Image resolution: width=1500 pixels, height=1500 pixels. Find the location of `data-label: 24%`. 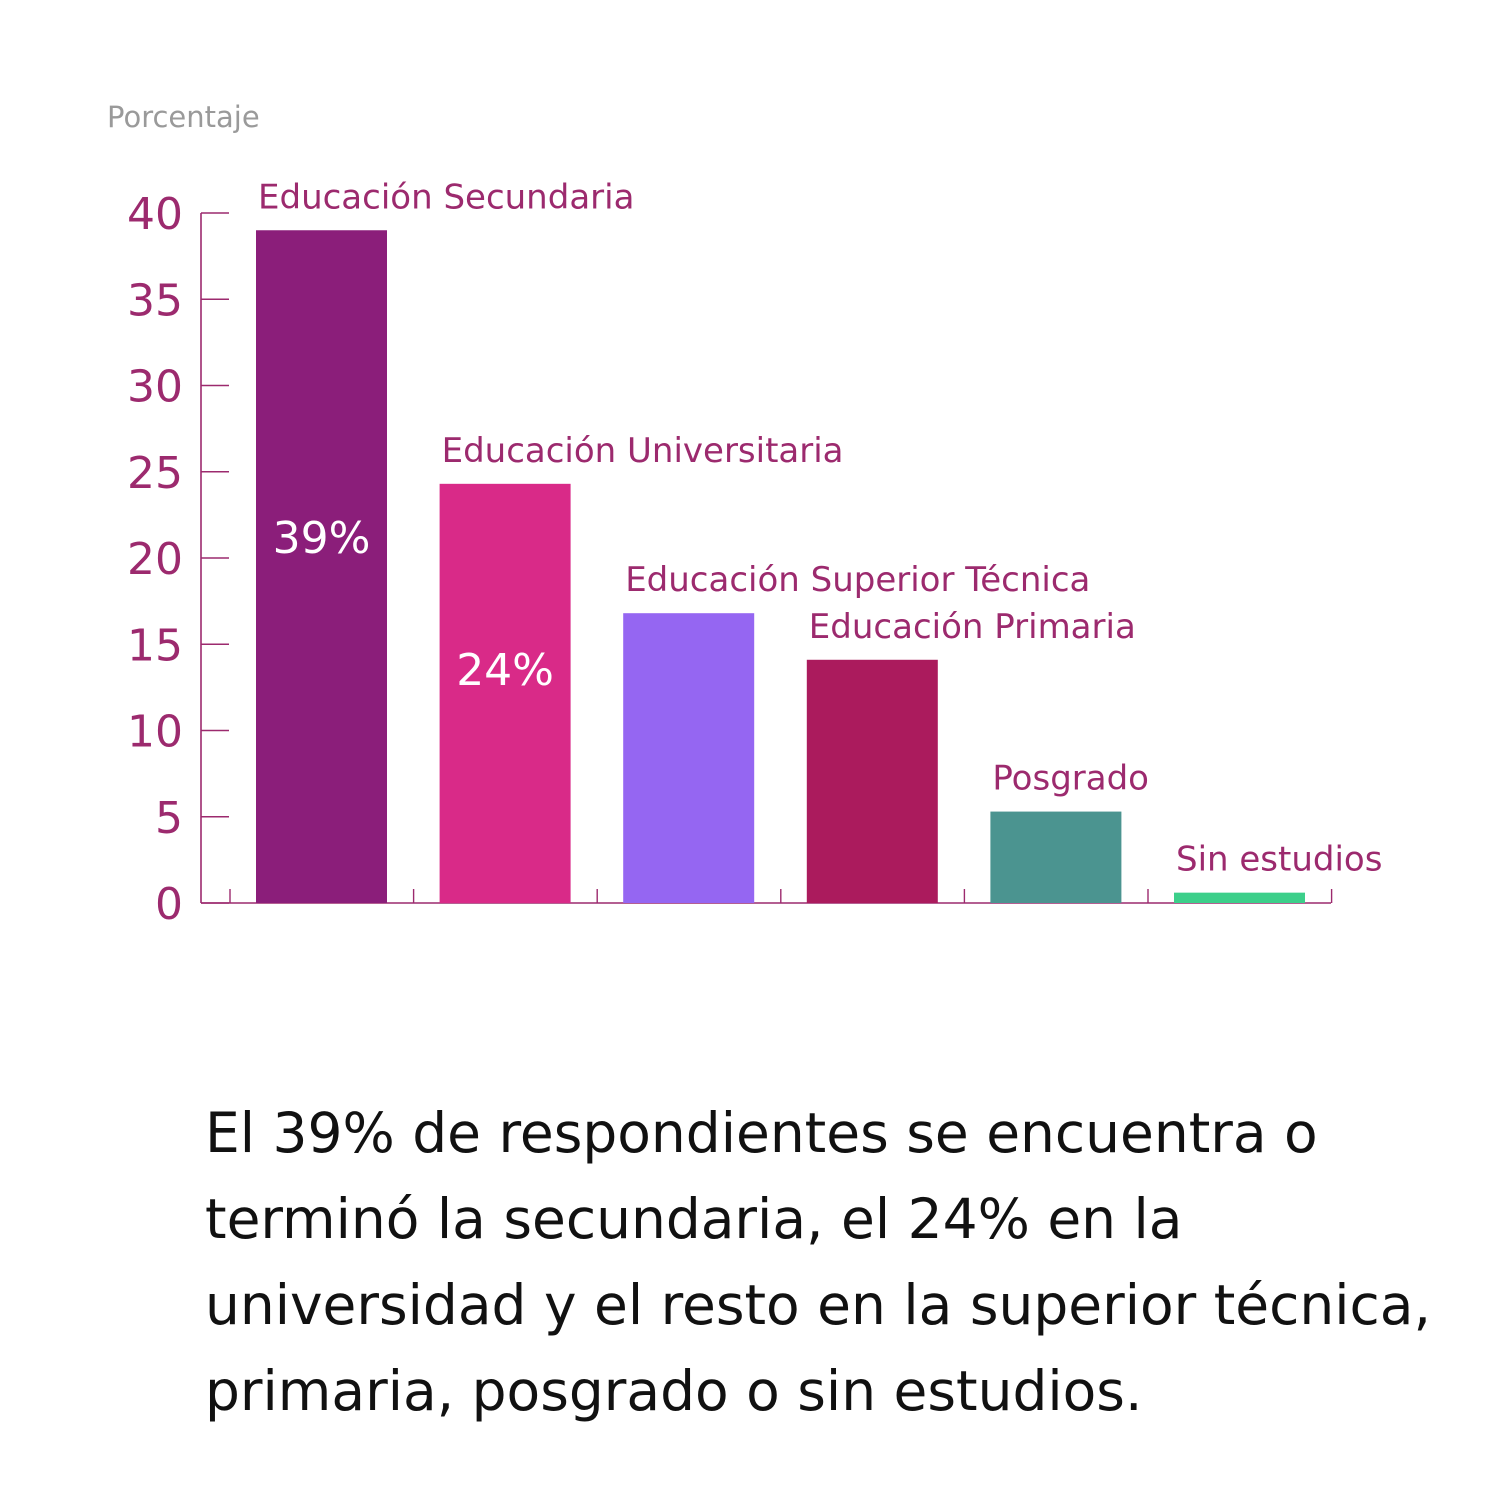

data-label: 24% is located at coordinates (505, 670).